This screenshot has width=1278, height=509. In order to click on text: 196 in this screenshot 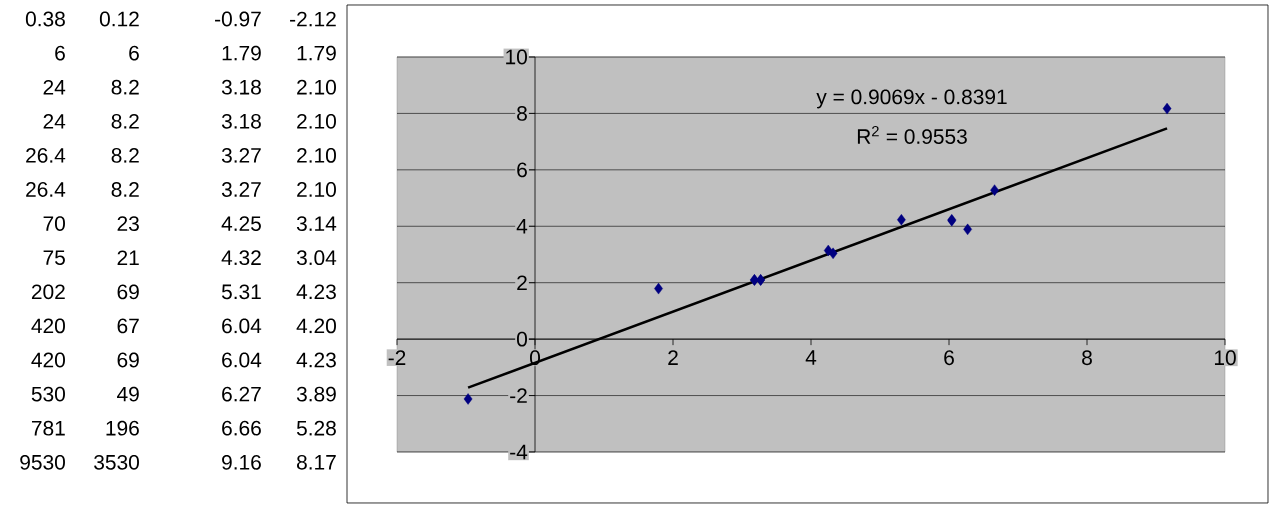, I will do `click(122, 428)`.